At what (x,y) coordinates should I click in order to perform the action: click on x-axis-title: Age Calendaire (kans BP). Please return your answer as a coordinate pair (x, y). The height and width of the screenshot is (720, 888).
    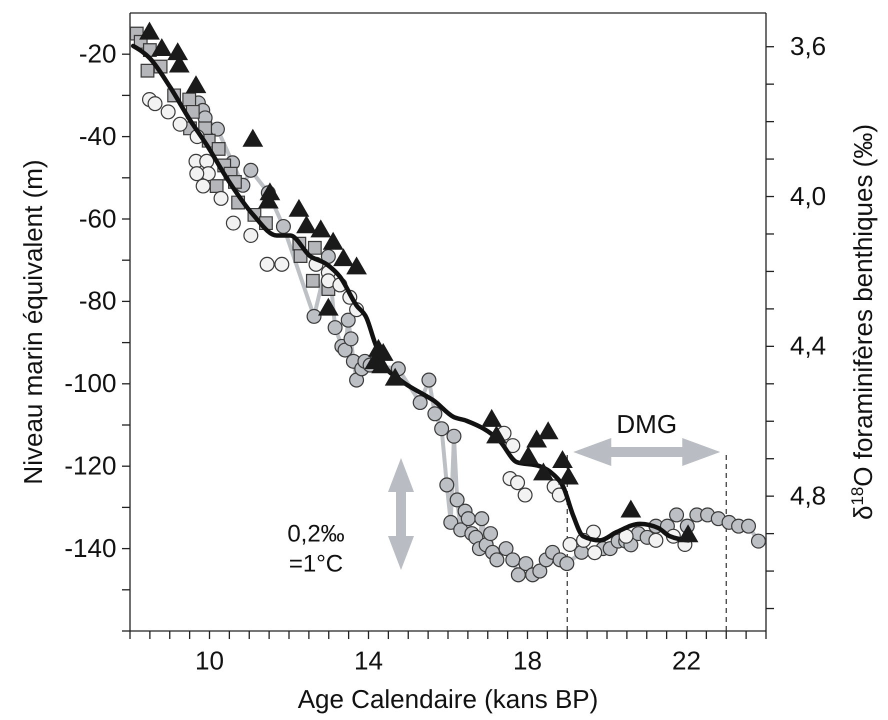
    Looking at the image, I should click on (448, 699).